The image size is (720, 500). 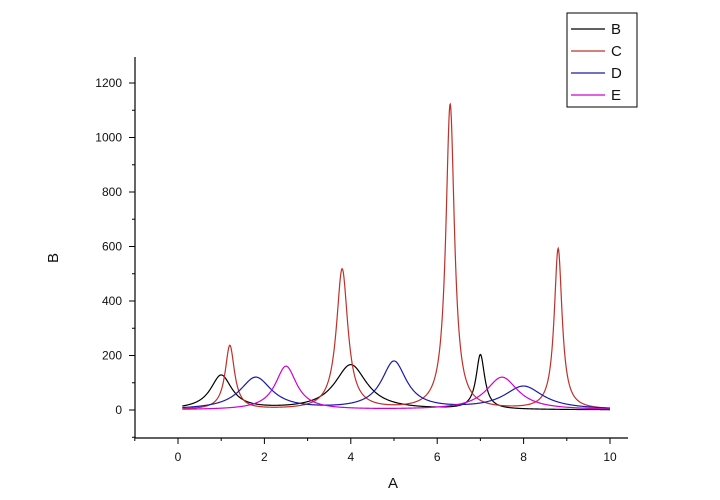 What do you see at coordinates (264, 457) in the screenshot?
I see `x-tick-label: 2` at bounding box center [264, 457].